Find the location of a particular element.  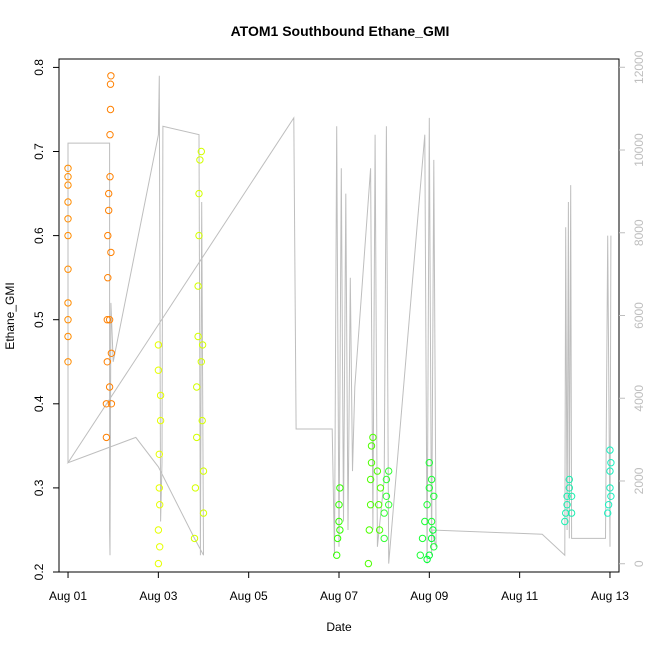

x-tick-label: Aug 13 is located at coordinates (610, 596).